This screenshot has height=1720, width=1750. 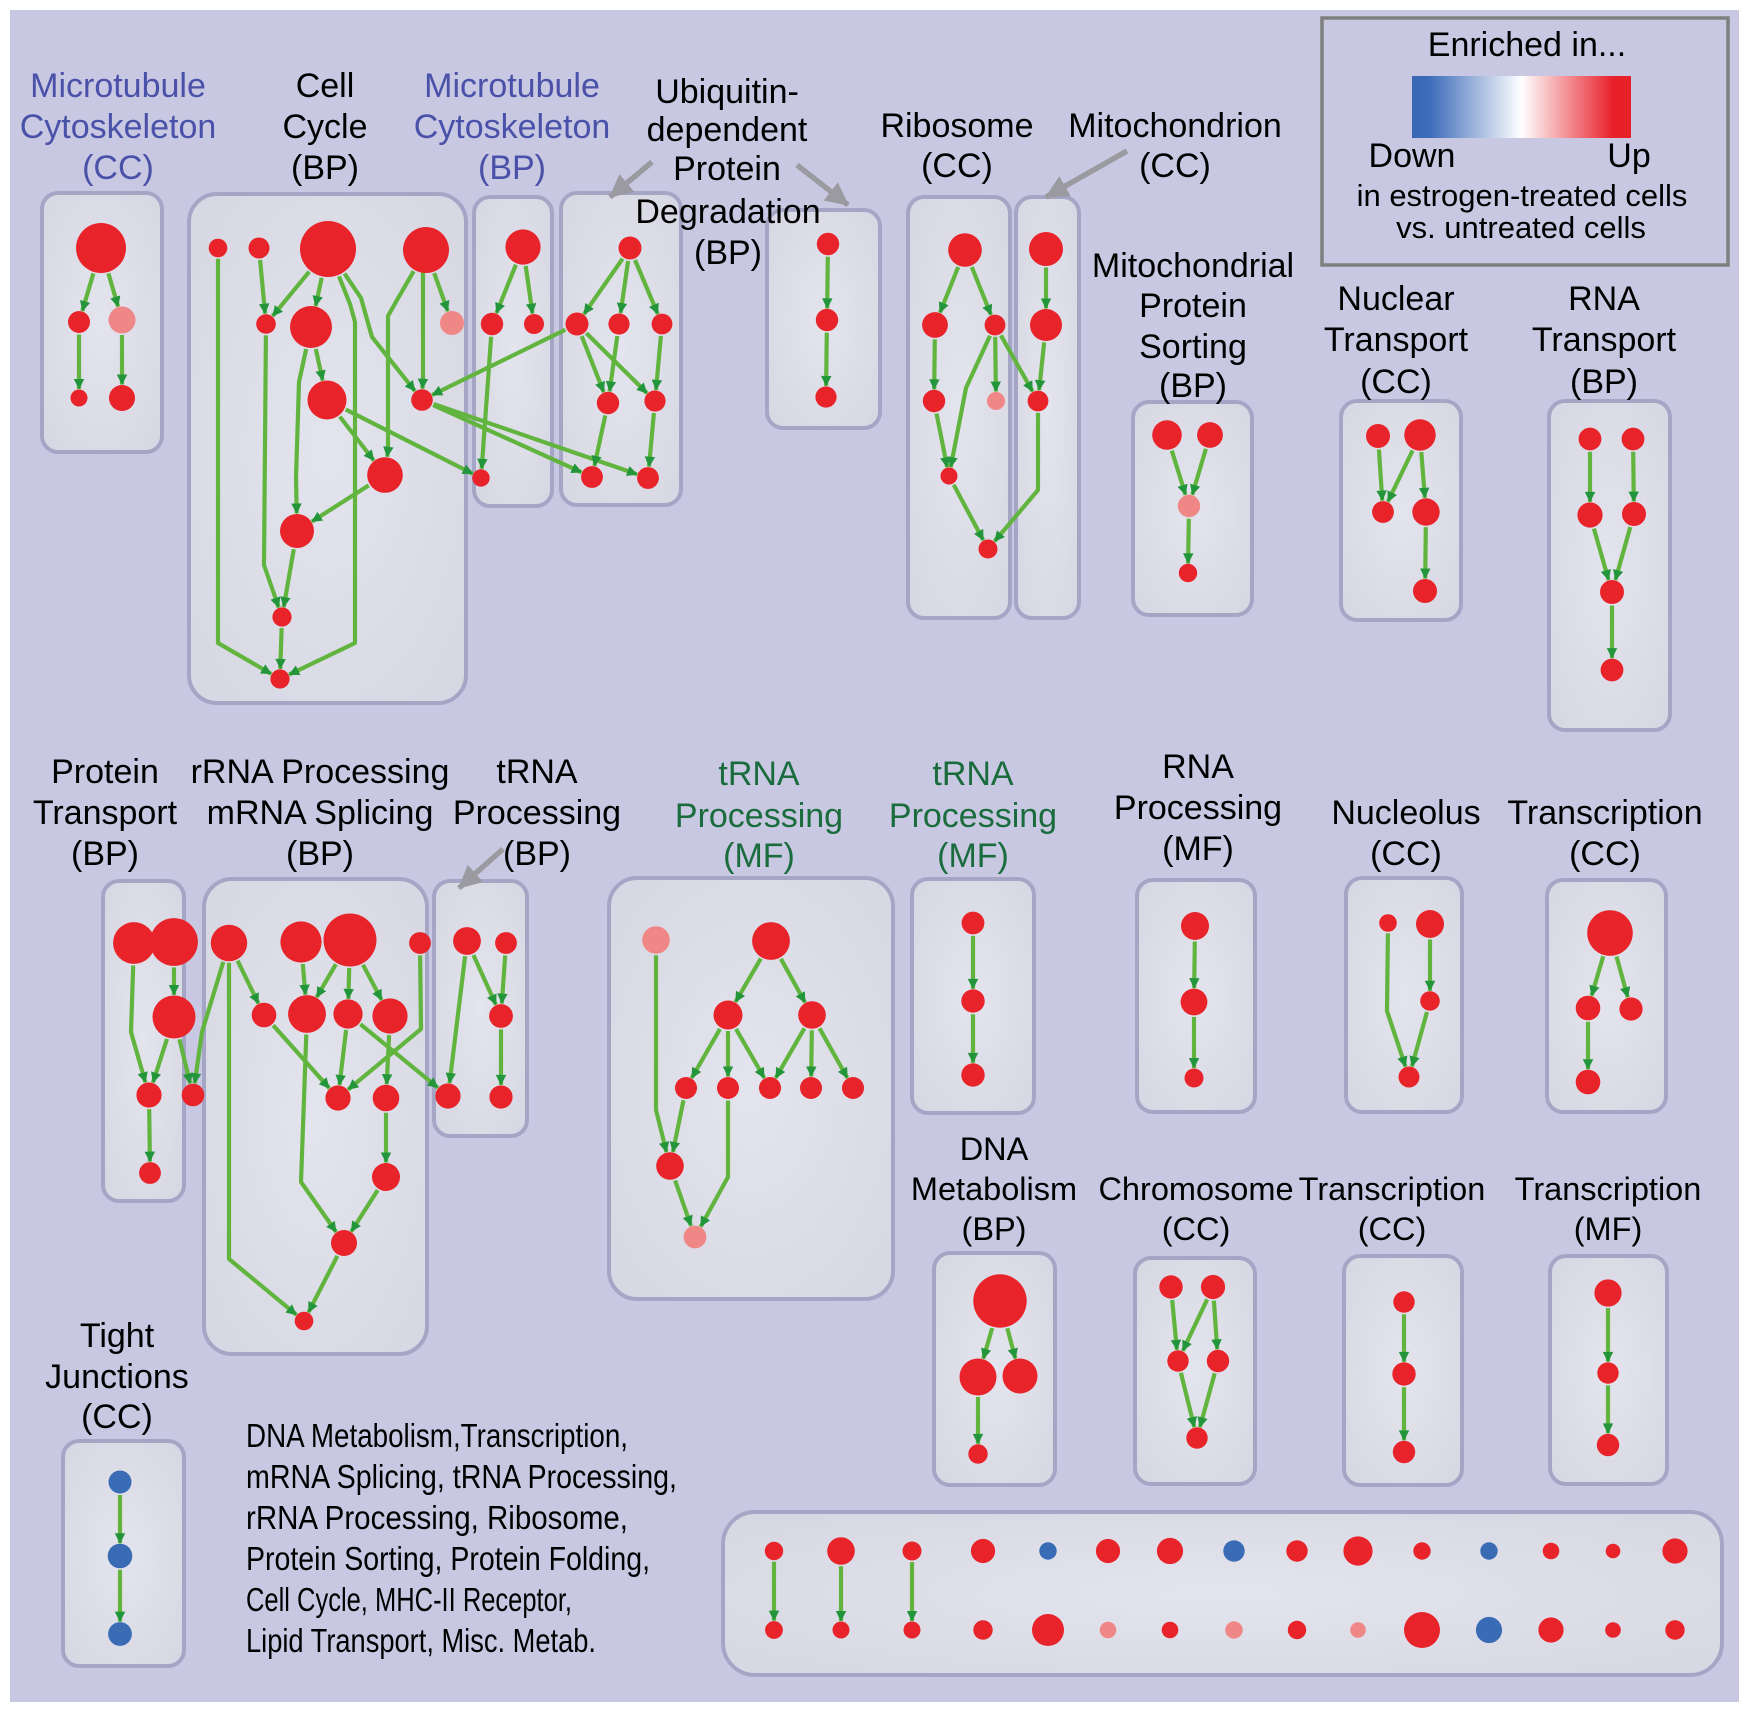 What do you see at coordinates (727, 92) in the screenshot?
I see `svg-text: Ubiquitin-` at bounding box center [727, 92].